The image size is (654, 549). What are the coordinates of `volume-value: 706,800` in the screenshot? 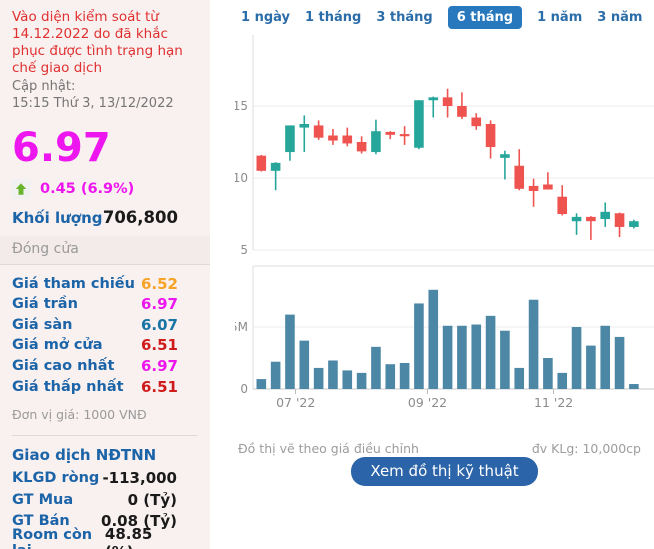 It's located at (140, 218).